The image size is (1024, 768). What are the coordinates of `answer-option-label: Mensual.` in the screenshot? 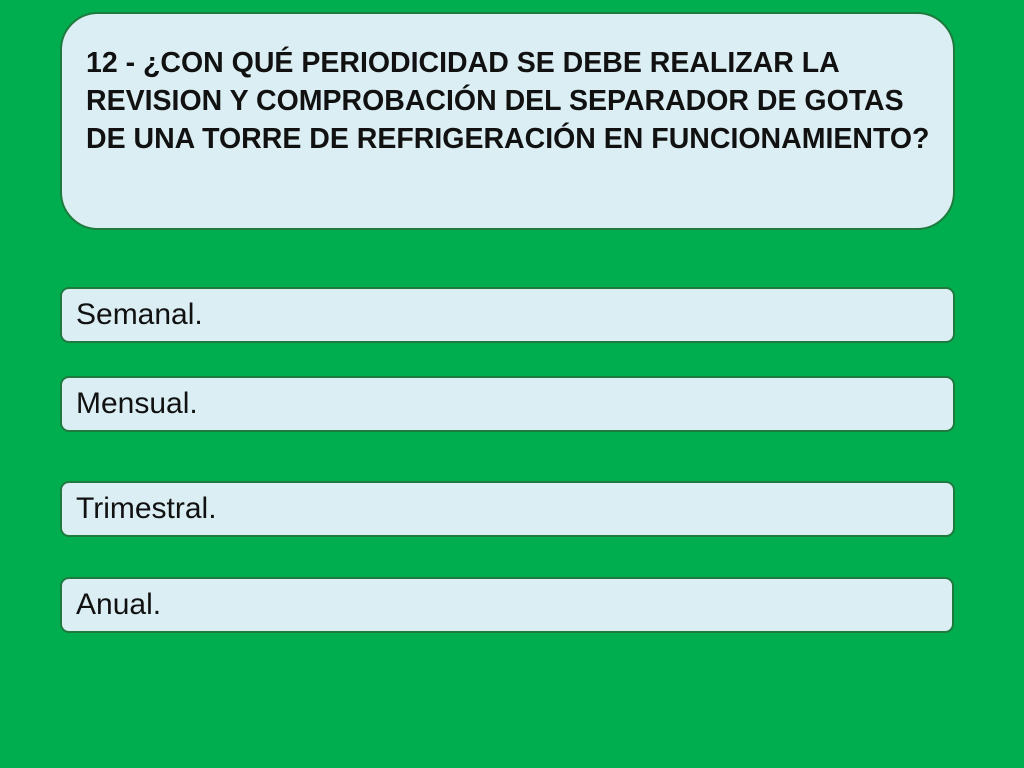 It's located at (137, 403).